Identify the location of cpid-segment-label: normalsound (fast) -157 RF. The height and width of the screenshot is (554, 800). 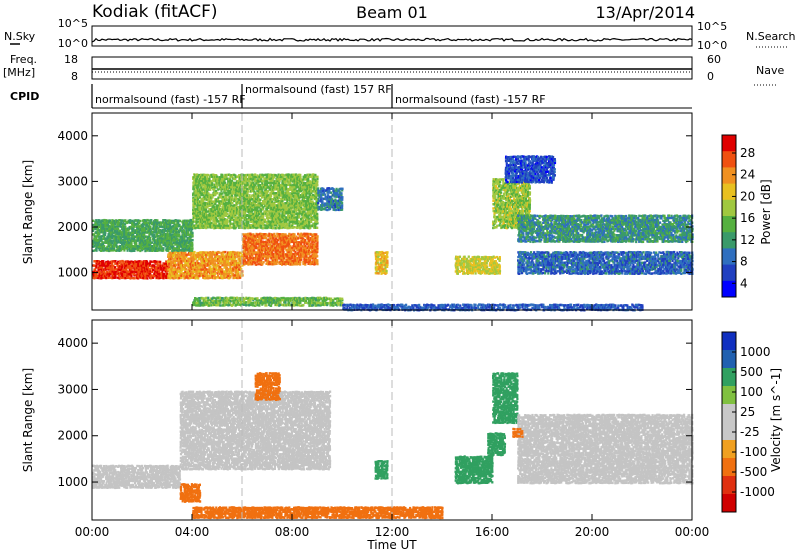
(170, 99).